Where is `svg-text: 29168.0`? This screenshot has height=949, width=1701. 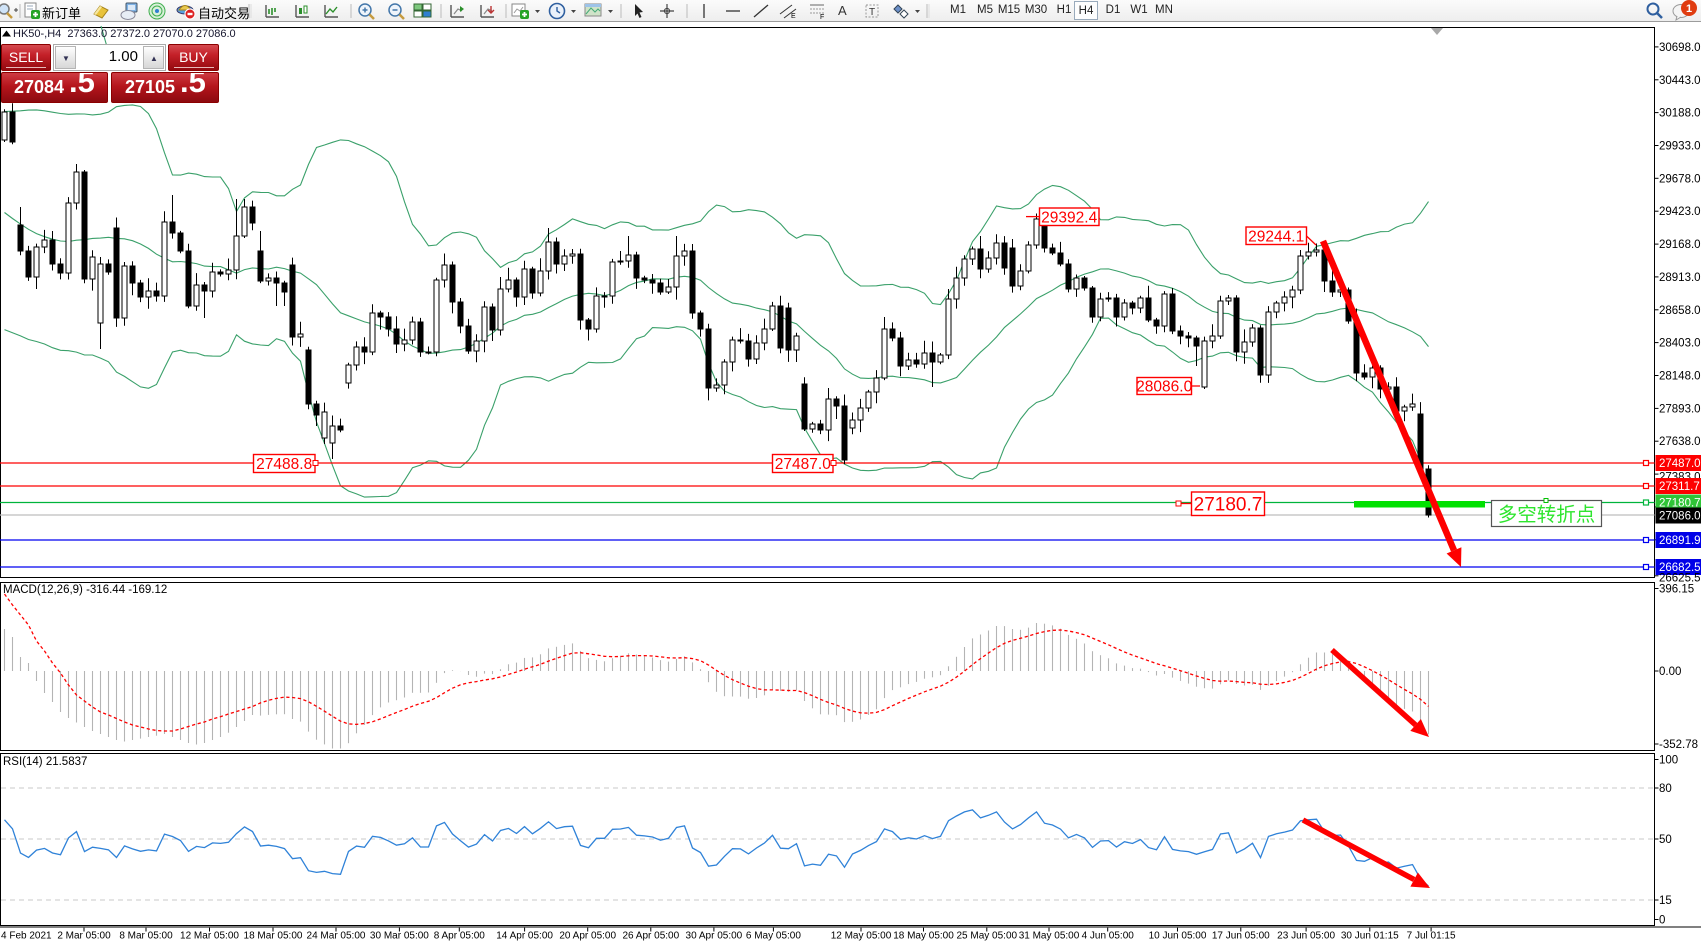 svg-text: 29168.0 is located at coordinates (1680, 245).